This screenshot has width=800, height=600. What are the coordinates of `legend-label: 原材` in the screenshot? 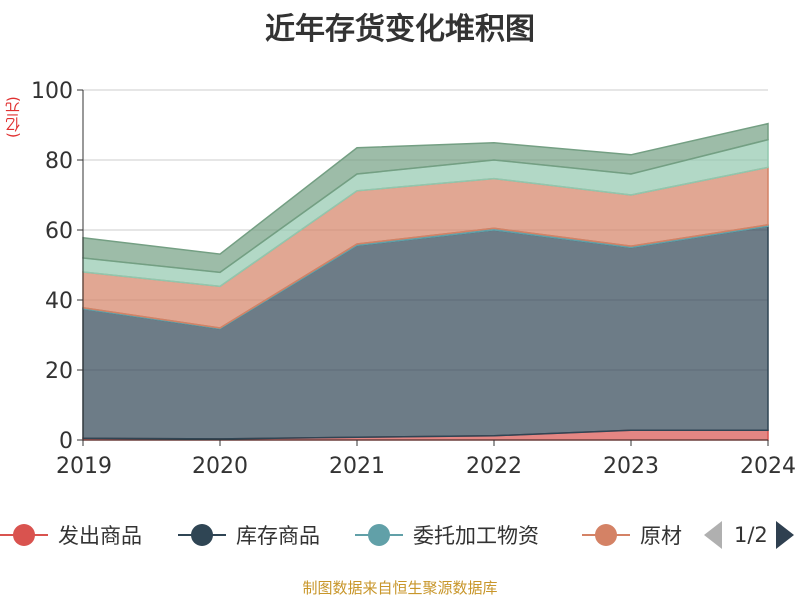 It's located at (661, 536).